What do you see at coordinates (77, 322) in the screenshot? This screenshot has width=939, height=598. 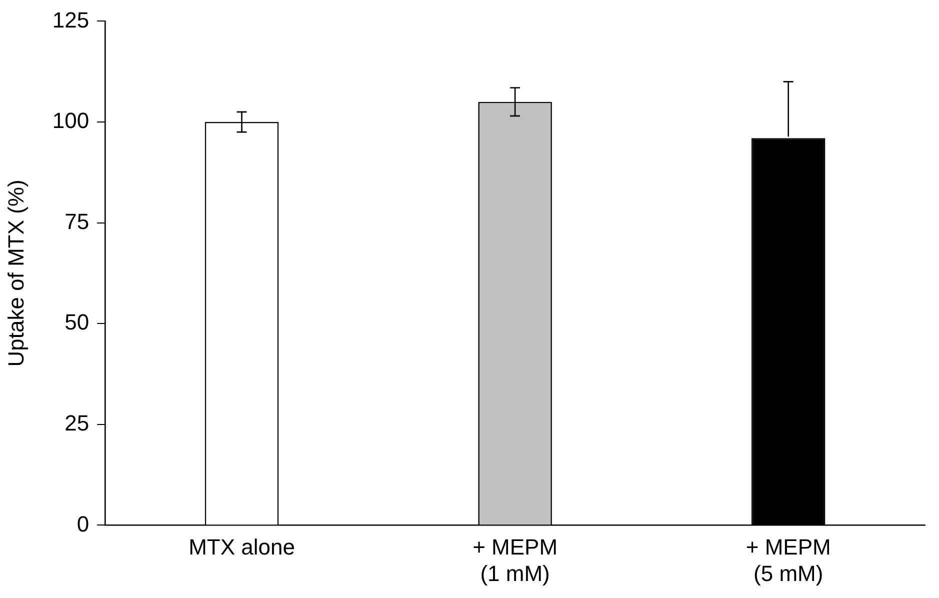 I see `y-tick-label: 50` at bounding box center [77, 322].